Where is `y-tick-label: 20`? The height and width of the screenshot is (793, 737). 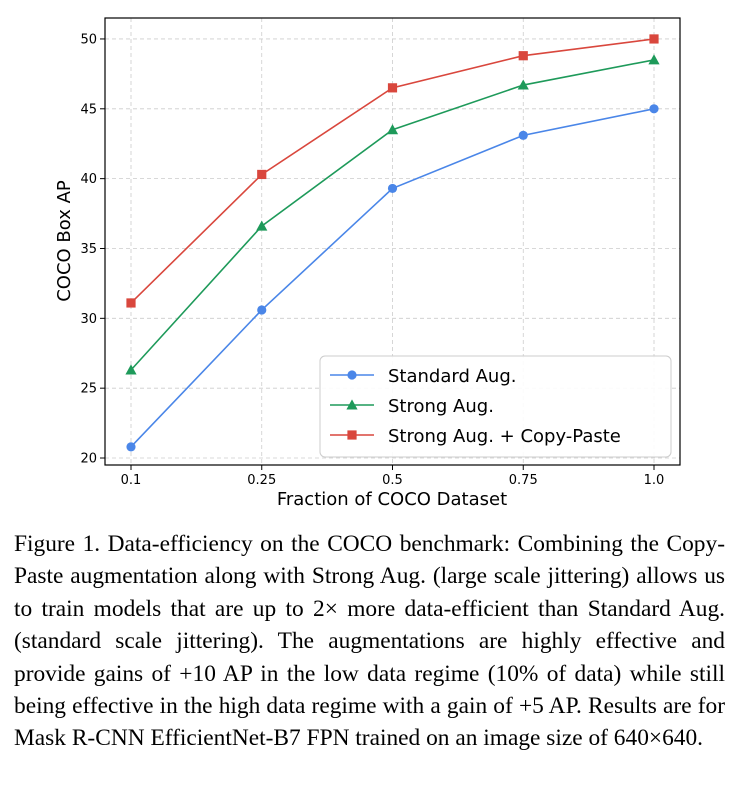 y-tick-label: 20 is located at coordinates (88, 459).